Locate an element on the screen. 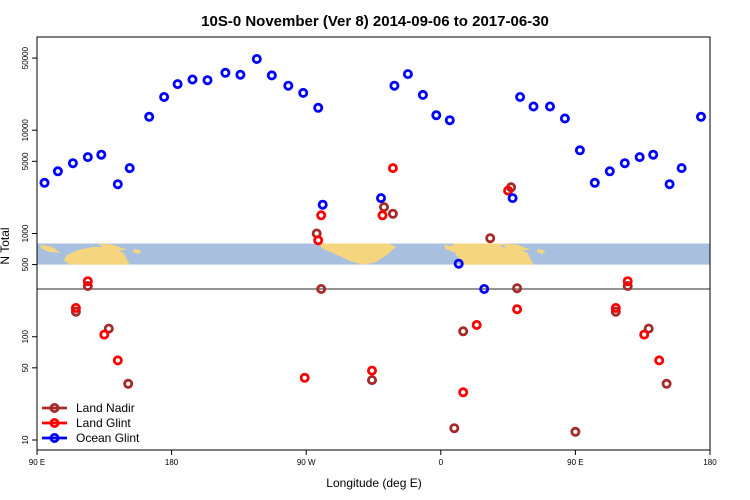 The width and height of the screenshot is (750, 500). legend-item: Ocean Glint is located at coordinates (91, 438).